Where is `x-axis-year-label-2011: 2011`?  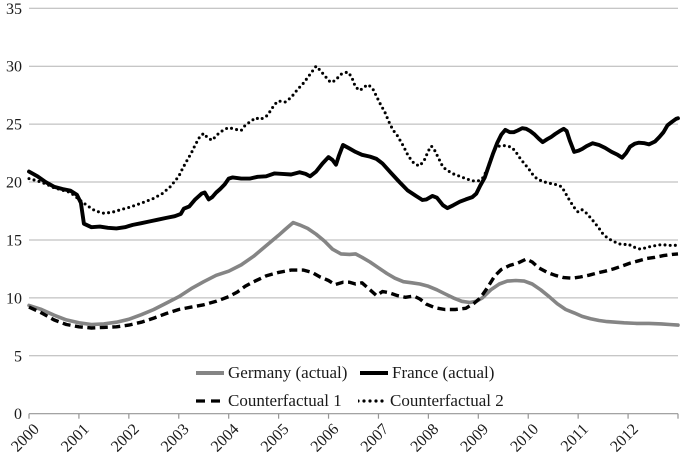 x-axis-year-label-2011: 2011 is located at coordinates (575, 438).